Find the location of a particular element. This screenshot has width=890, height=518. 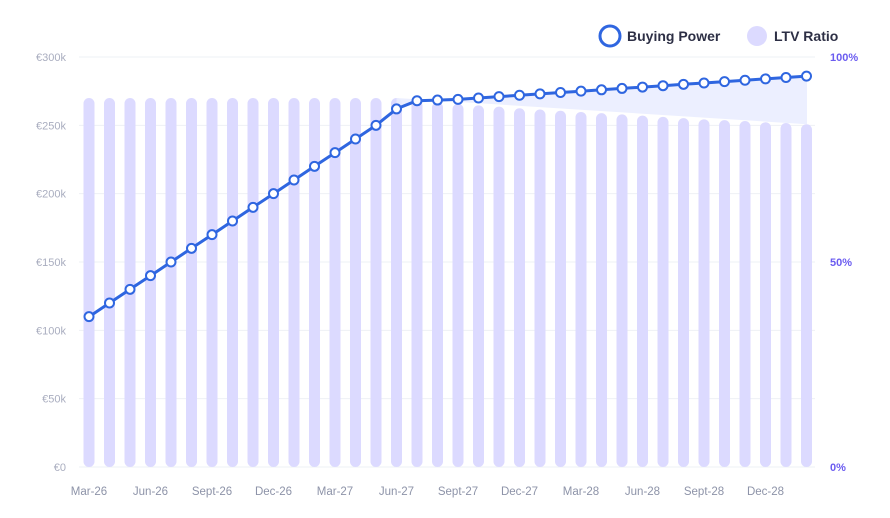

right-axis: 0% 50% 100% is located at coordinates (844, 263).